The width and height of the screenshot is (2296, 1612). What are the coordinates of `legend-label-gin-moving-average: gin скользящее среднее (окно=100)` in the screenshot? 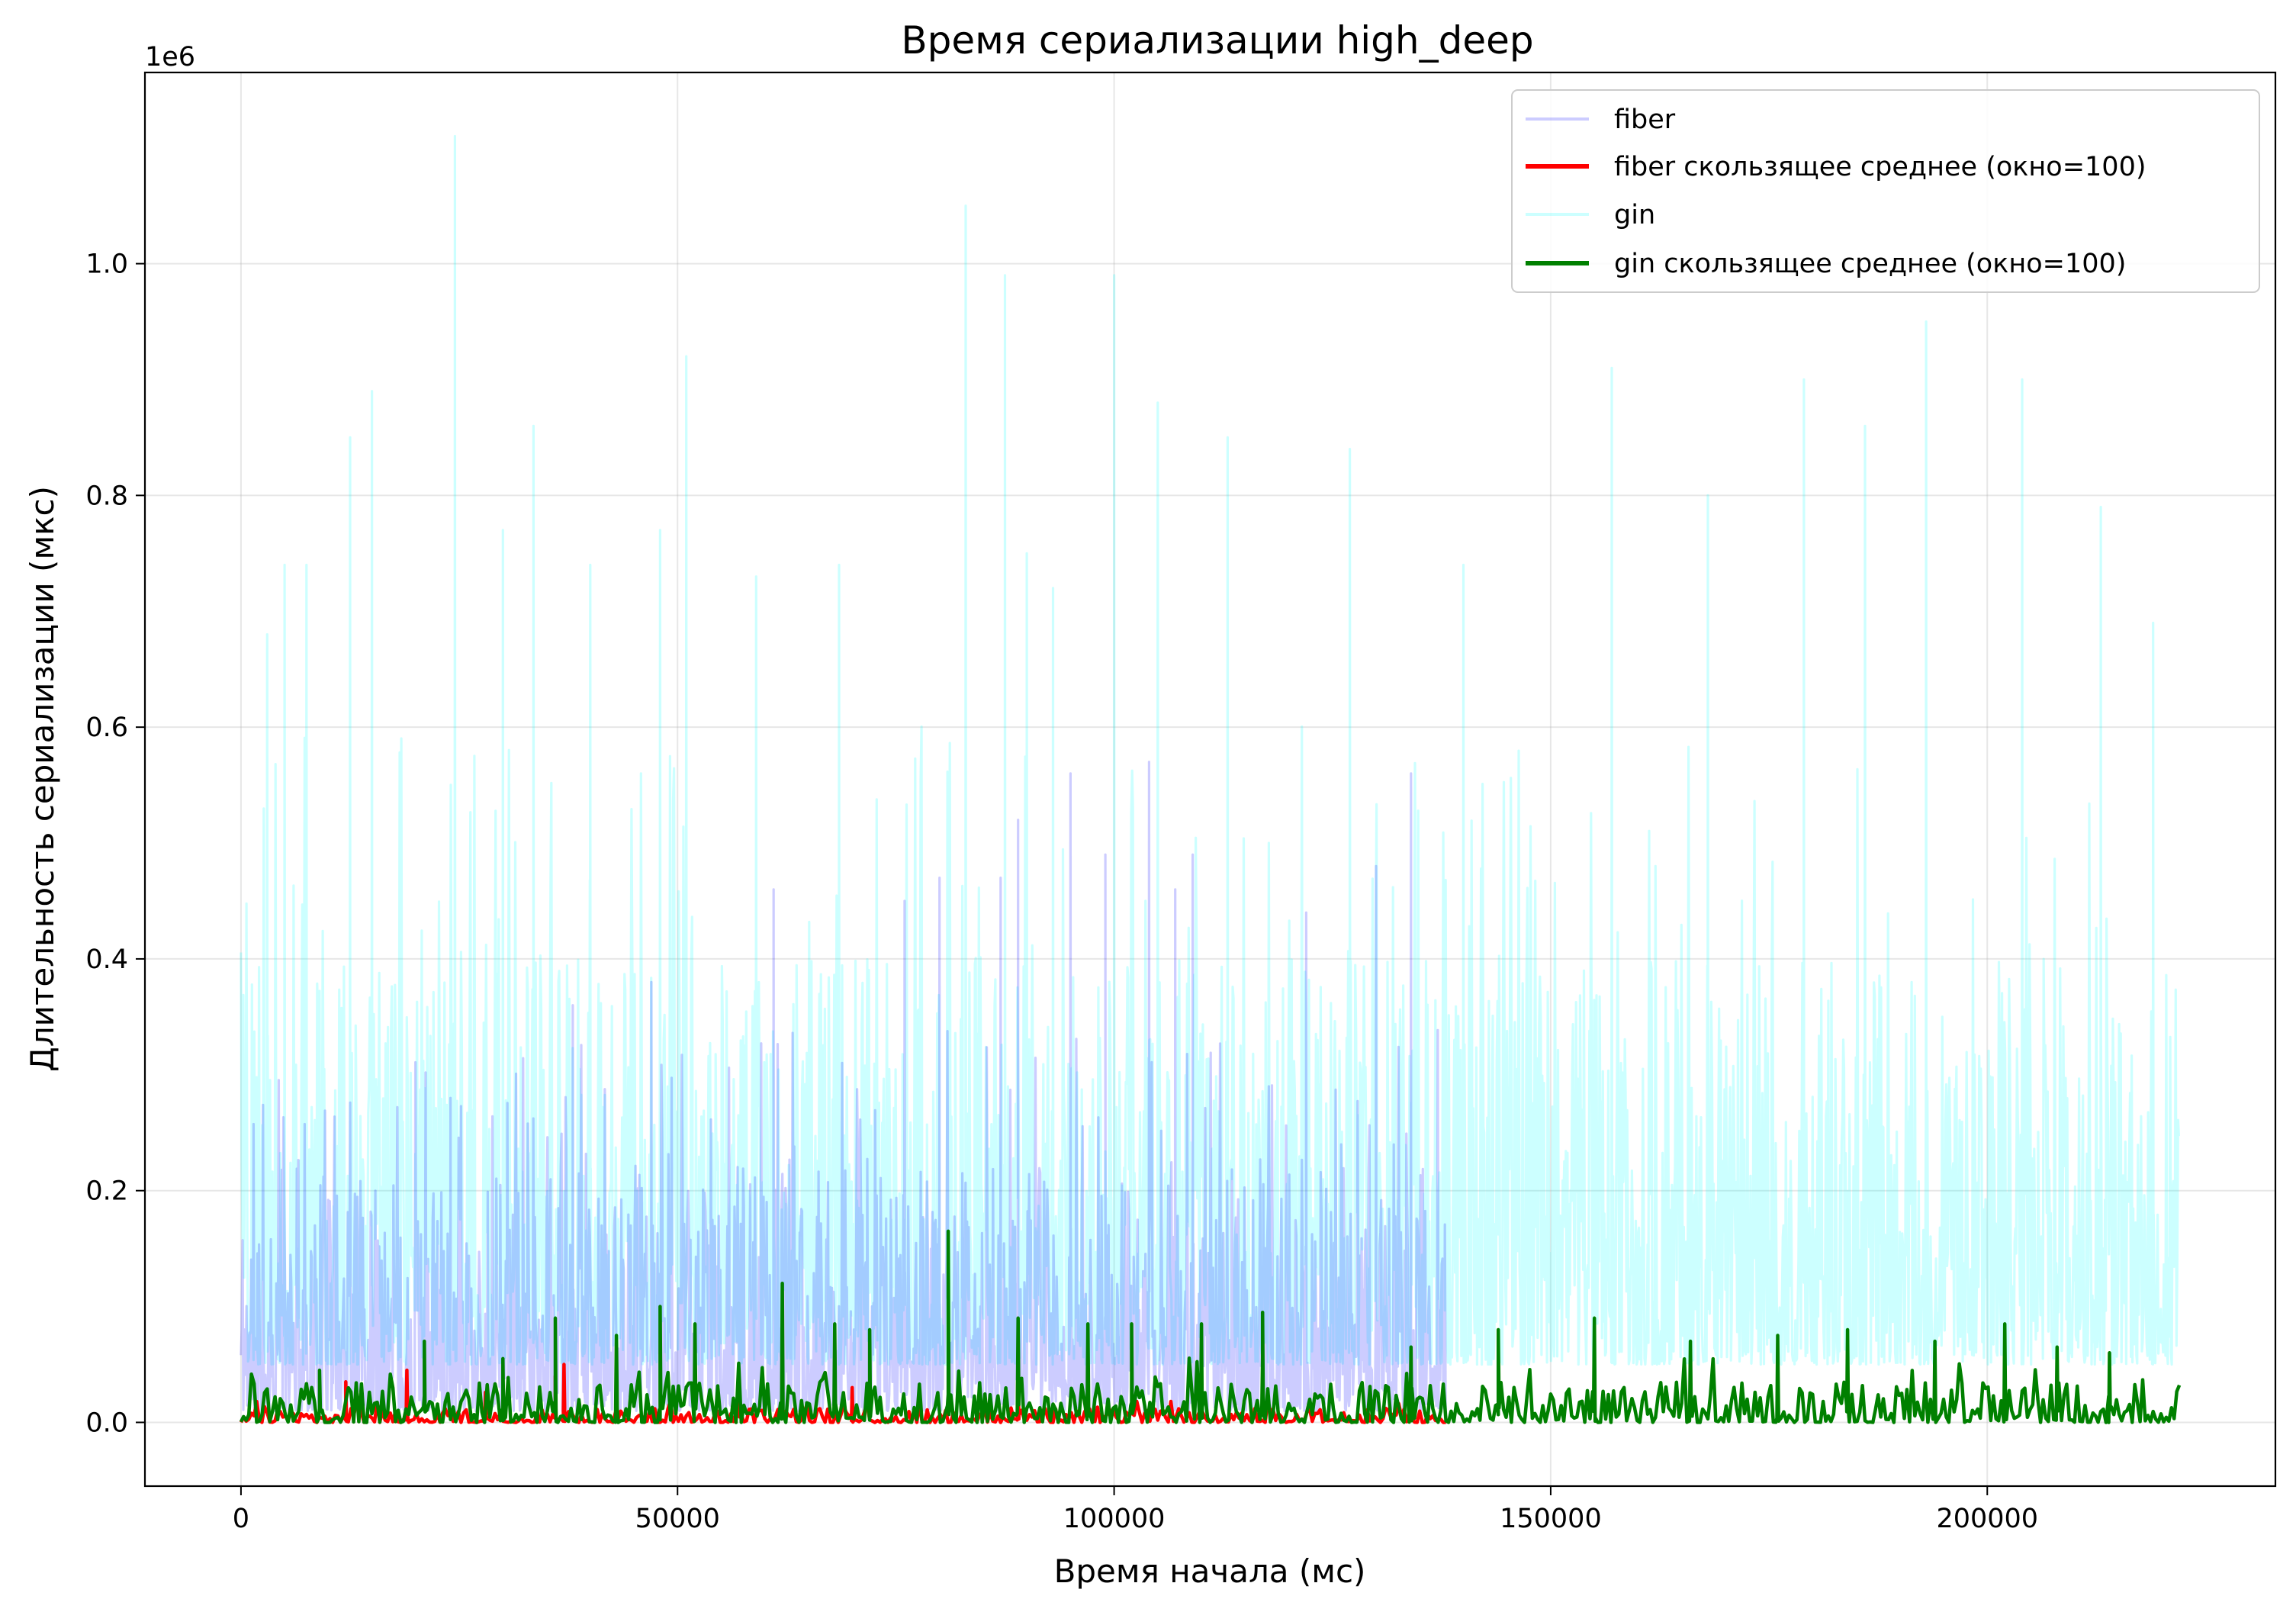 It's located at (1870, 264).